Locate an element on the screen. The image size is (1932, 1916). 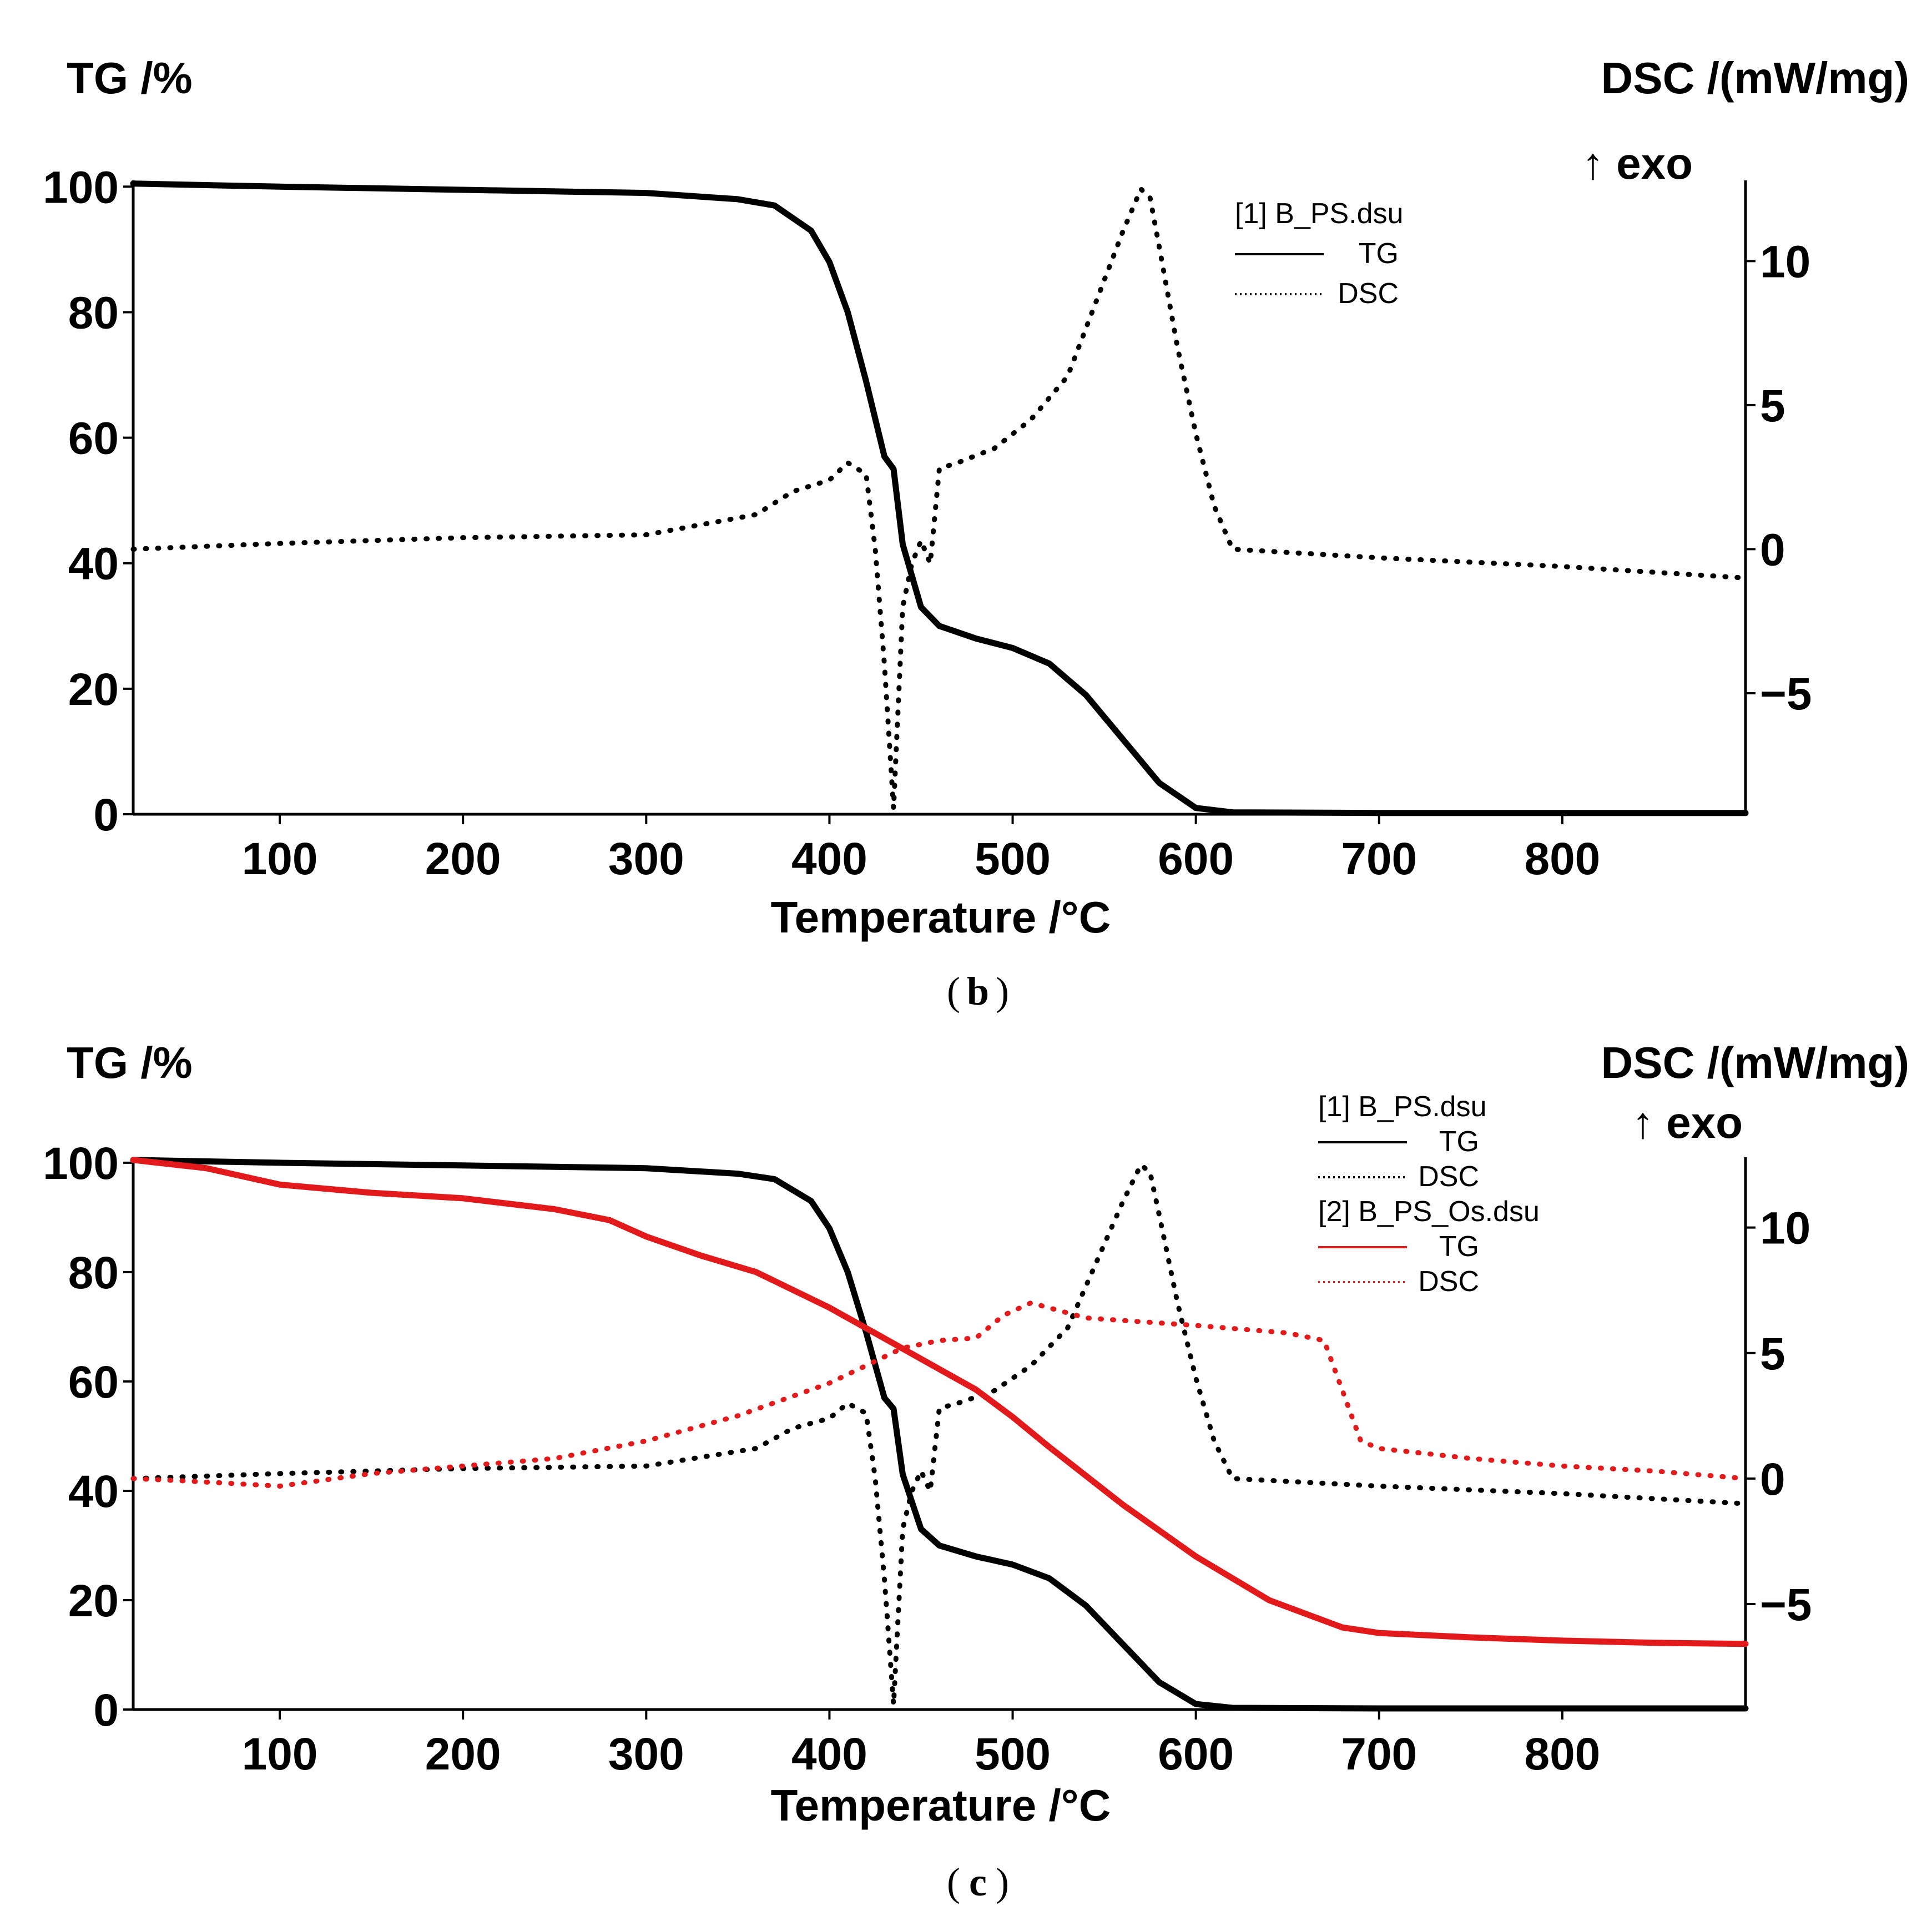
caption-c-close: ) is located at coordinates (1002, 1882).